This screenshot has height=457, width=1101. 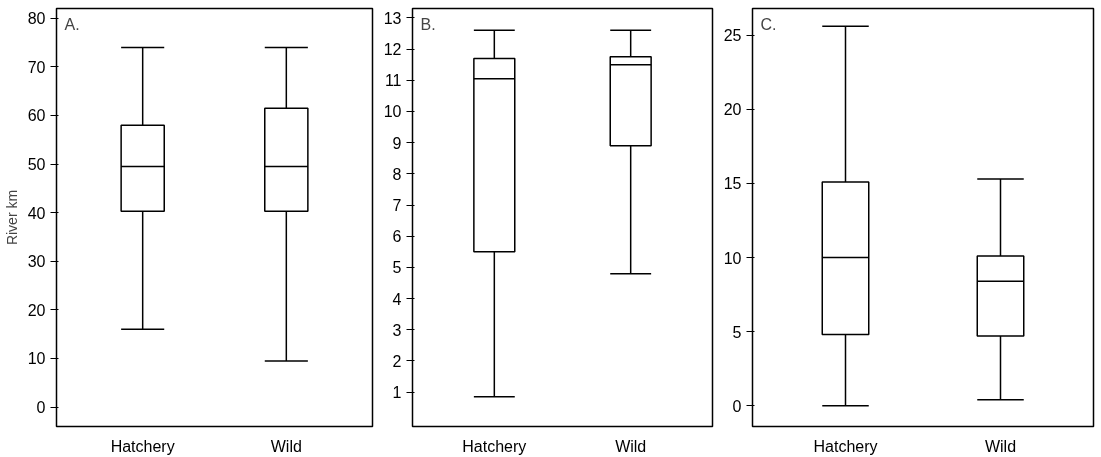 What do you see at coordinates (36, 165) in the screenshot?
I see `y-tick-label: 50` at bounding box center [36, 165].